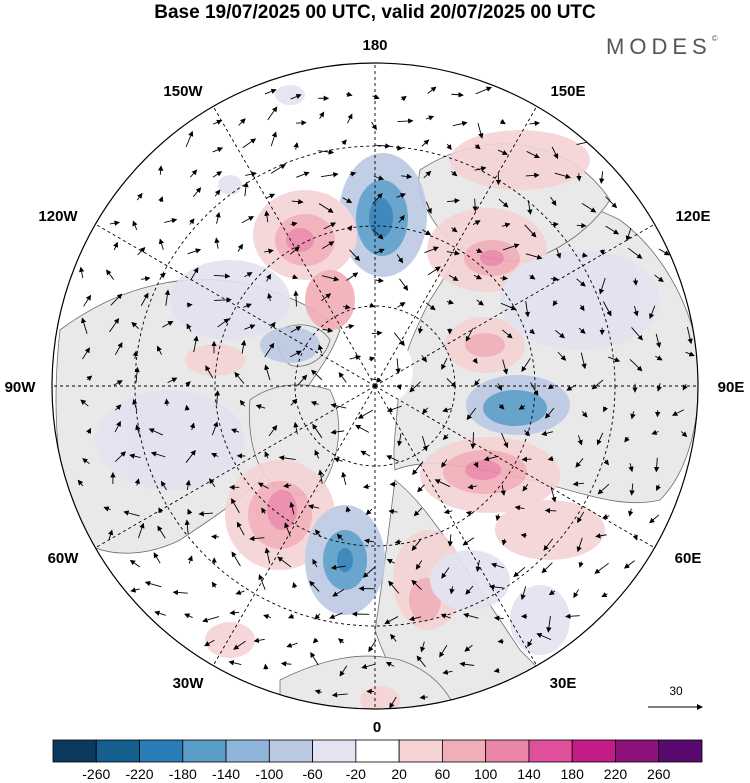  I want to click on reference-vector-label: 30, so click(676, 691).